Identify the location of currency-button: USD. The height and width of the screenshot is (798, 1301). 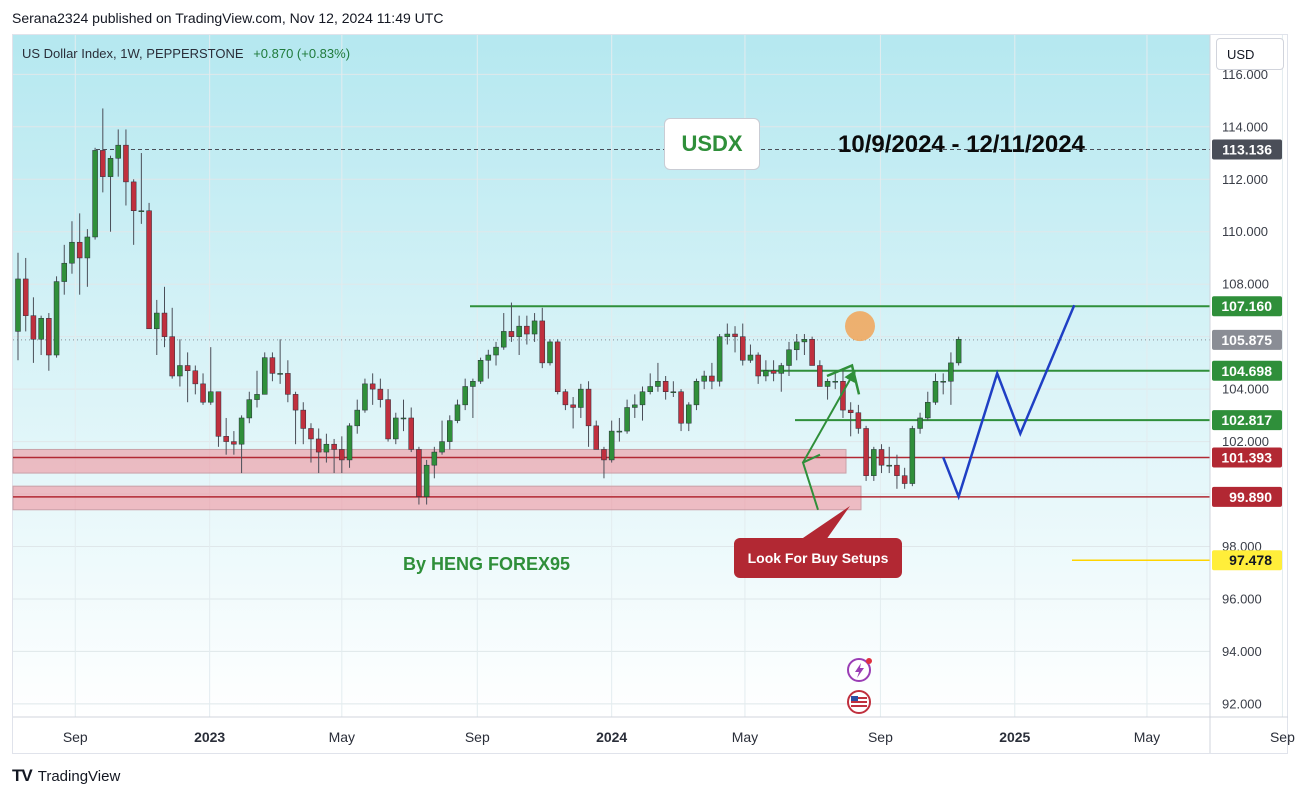
(1250, 54).